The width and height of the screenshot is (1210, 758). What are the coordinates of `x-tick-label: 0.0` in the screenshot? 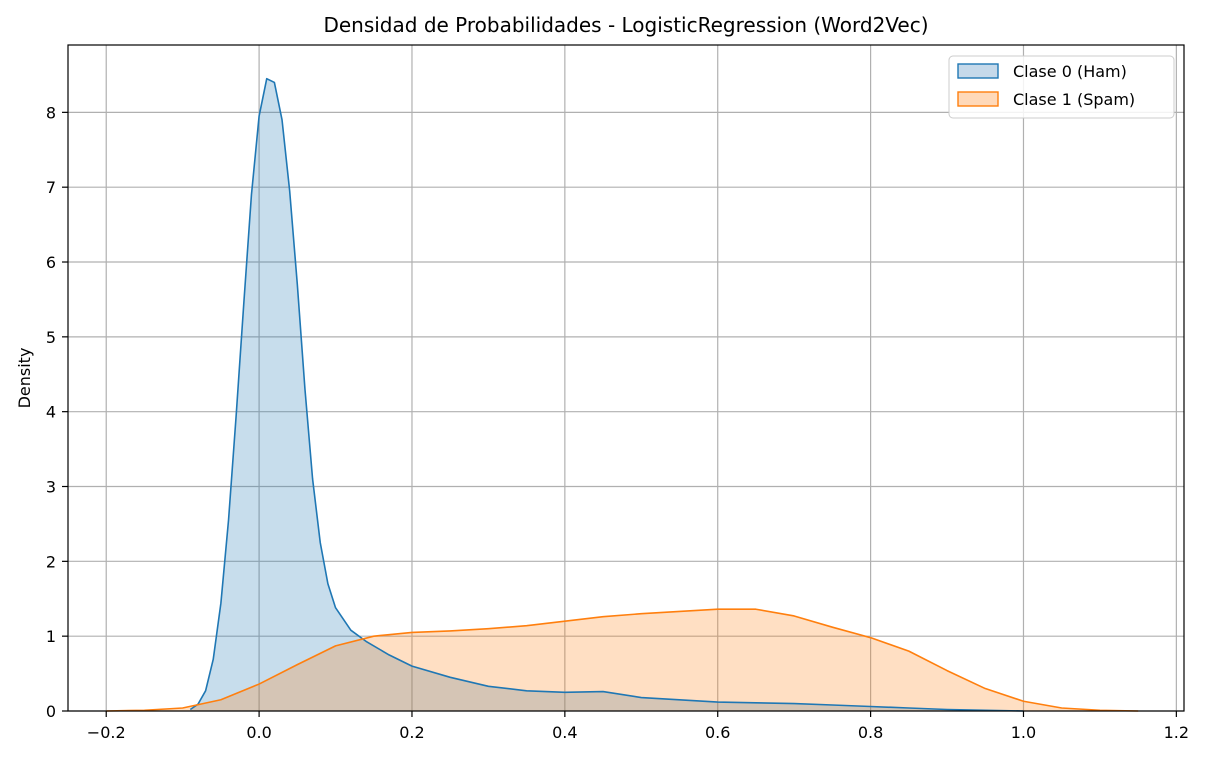 It's located at (258, 732).